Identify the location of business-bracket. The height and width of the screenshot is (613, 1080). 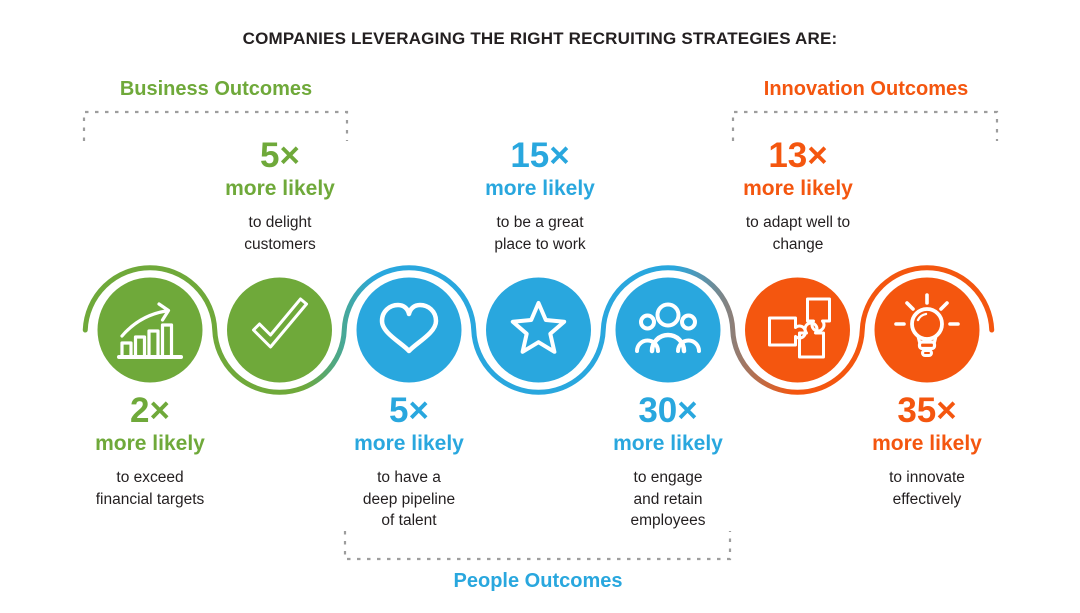
(215, 125).